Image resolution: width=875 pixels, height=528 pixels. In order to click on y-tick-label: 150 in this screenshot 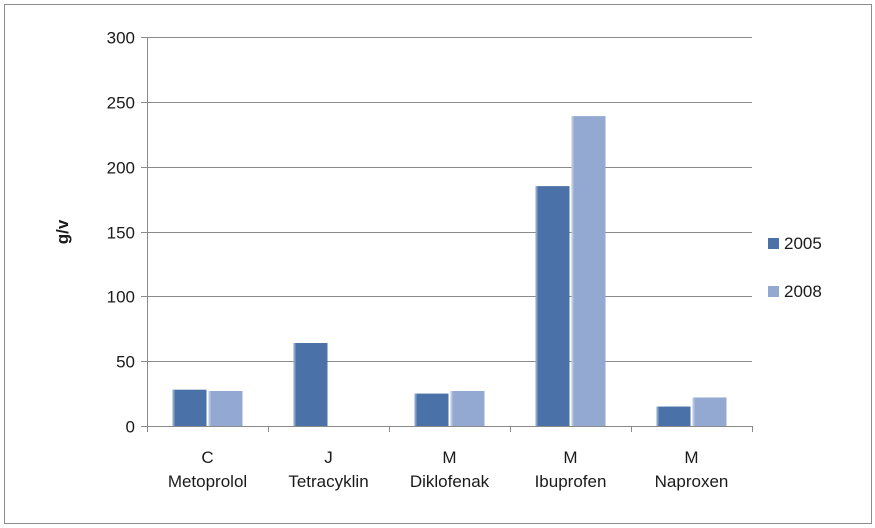, I will do `click(121, 233)`.